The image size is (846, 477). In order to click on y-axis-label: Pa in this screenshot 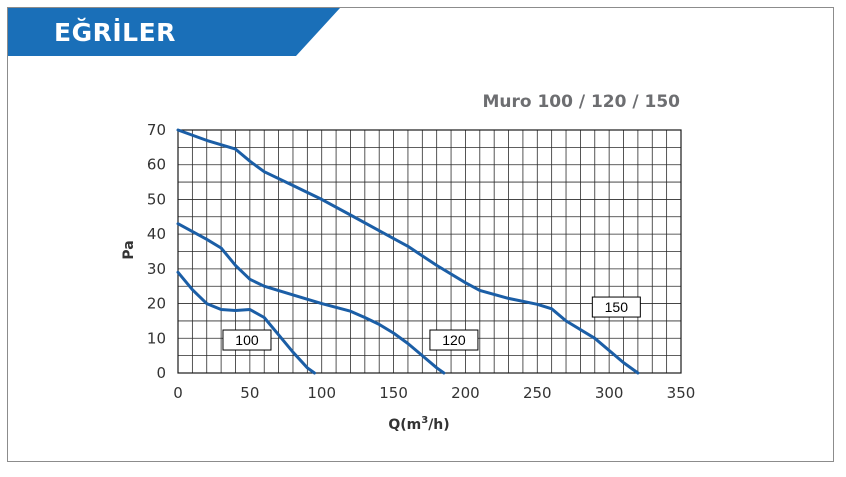, I will do `click(129, 249)`.